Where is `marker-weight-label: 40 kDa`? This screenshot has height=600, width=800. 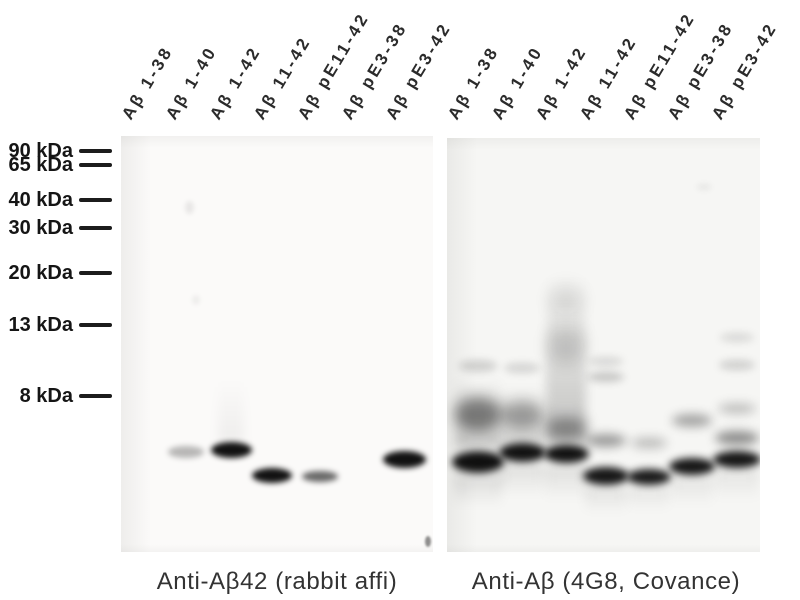 marker-weight-label: 40 kDa is located at coordinates (41, 200).